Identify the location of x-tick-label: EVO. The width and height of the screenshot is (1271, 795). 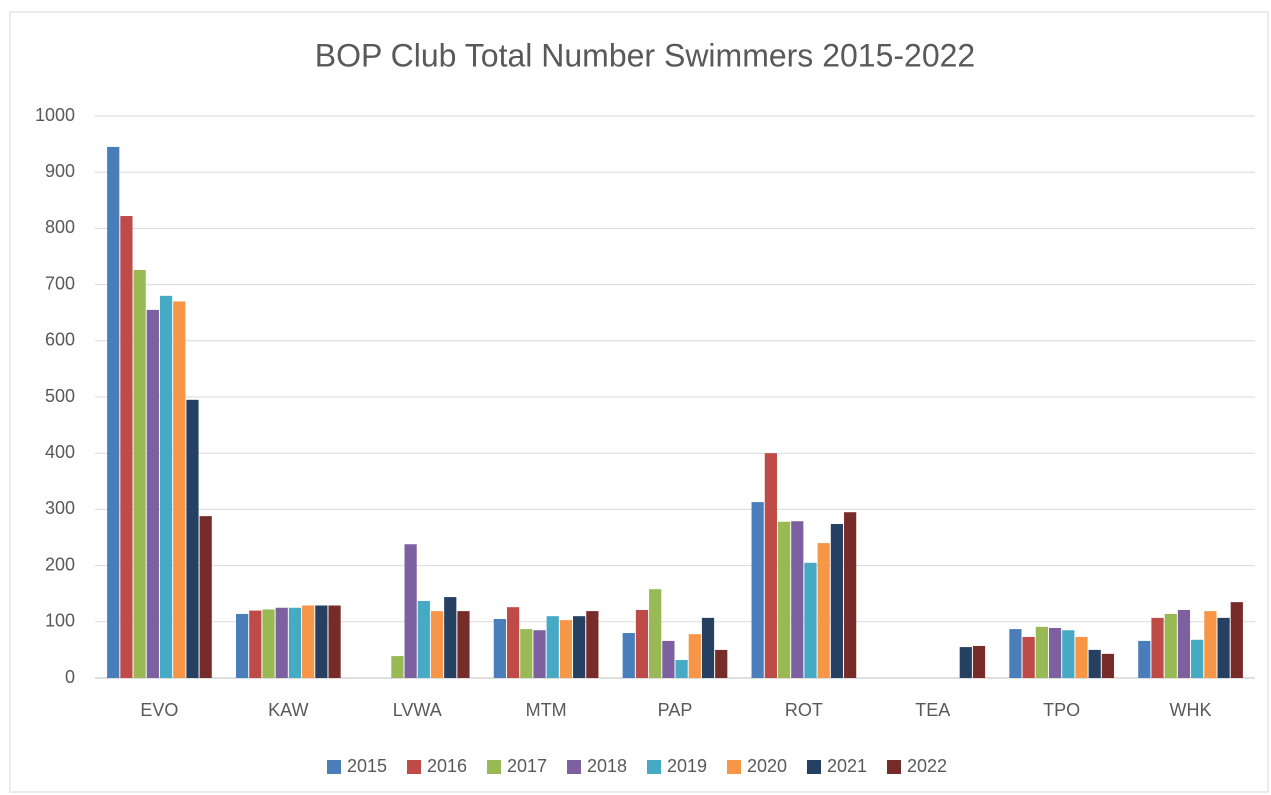
(159, 710).